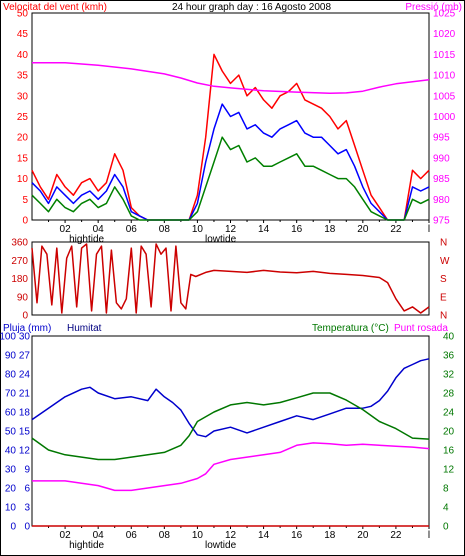 The width and height of the screenshot is (465, 556). I want to click on humidity-axis-label: Humitat, so click(84, 328).